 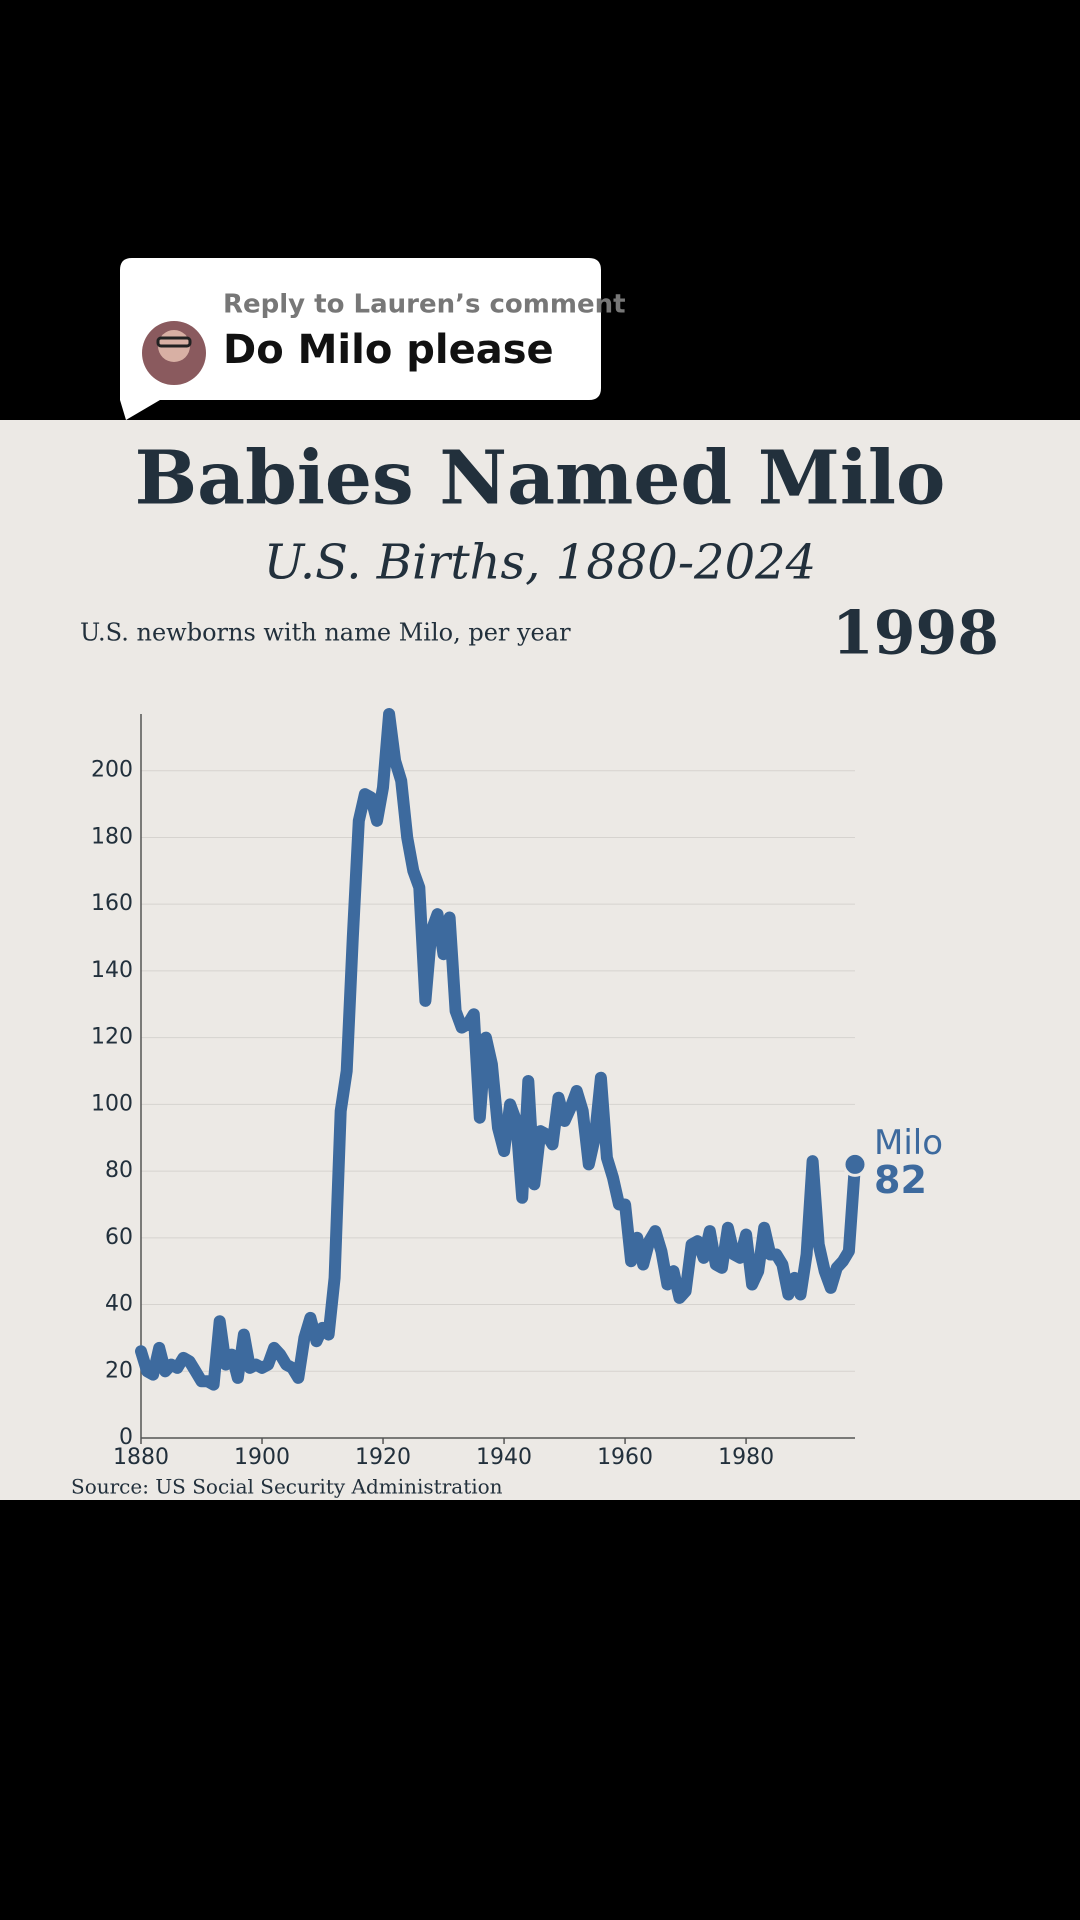 What do you see at coordinates (126, 1437) in the screenshot?
I see `y-tick-label: 0` at bounding box center [126, 1437].